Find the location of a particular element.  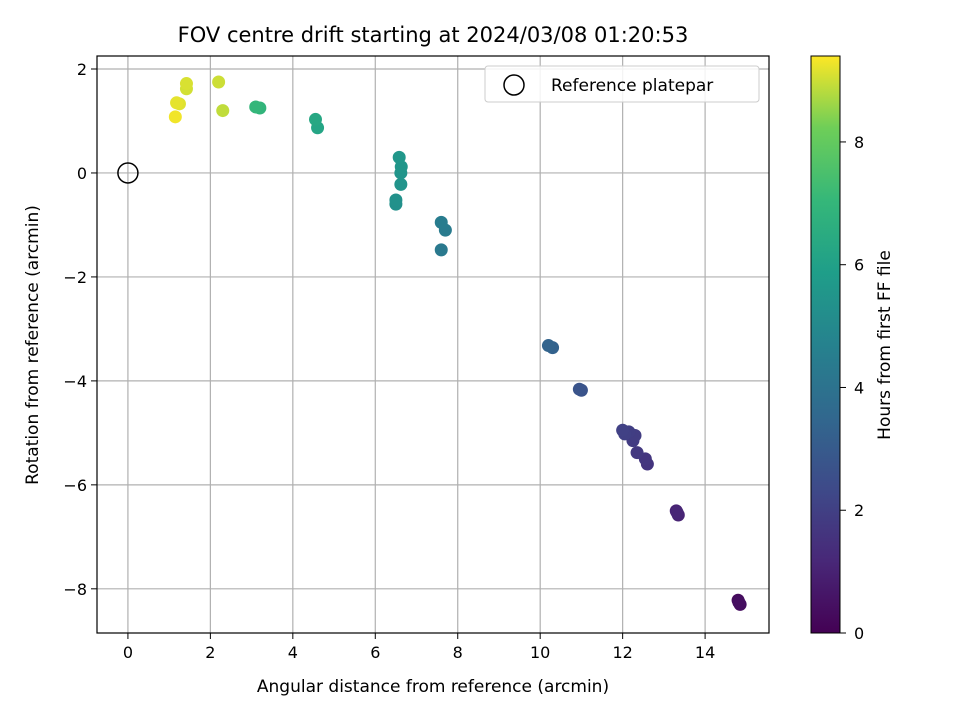

colorbar-tick-label: 8 is located at coordinates (859, 142).